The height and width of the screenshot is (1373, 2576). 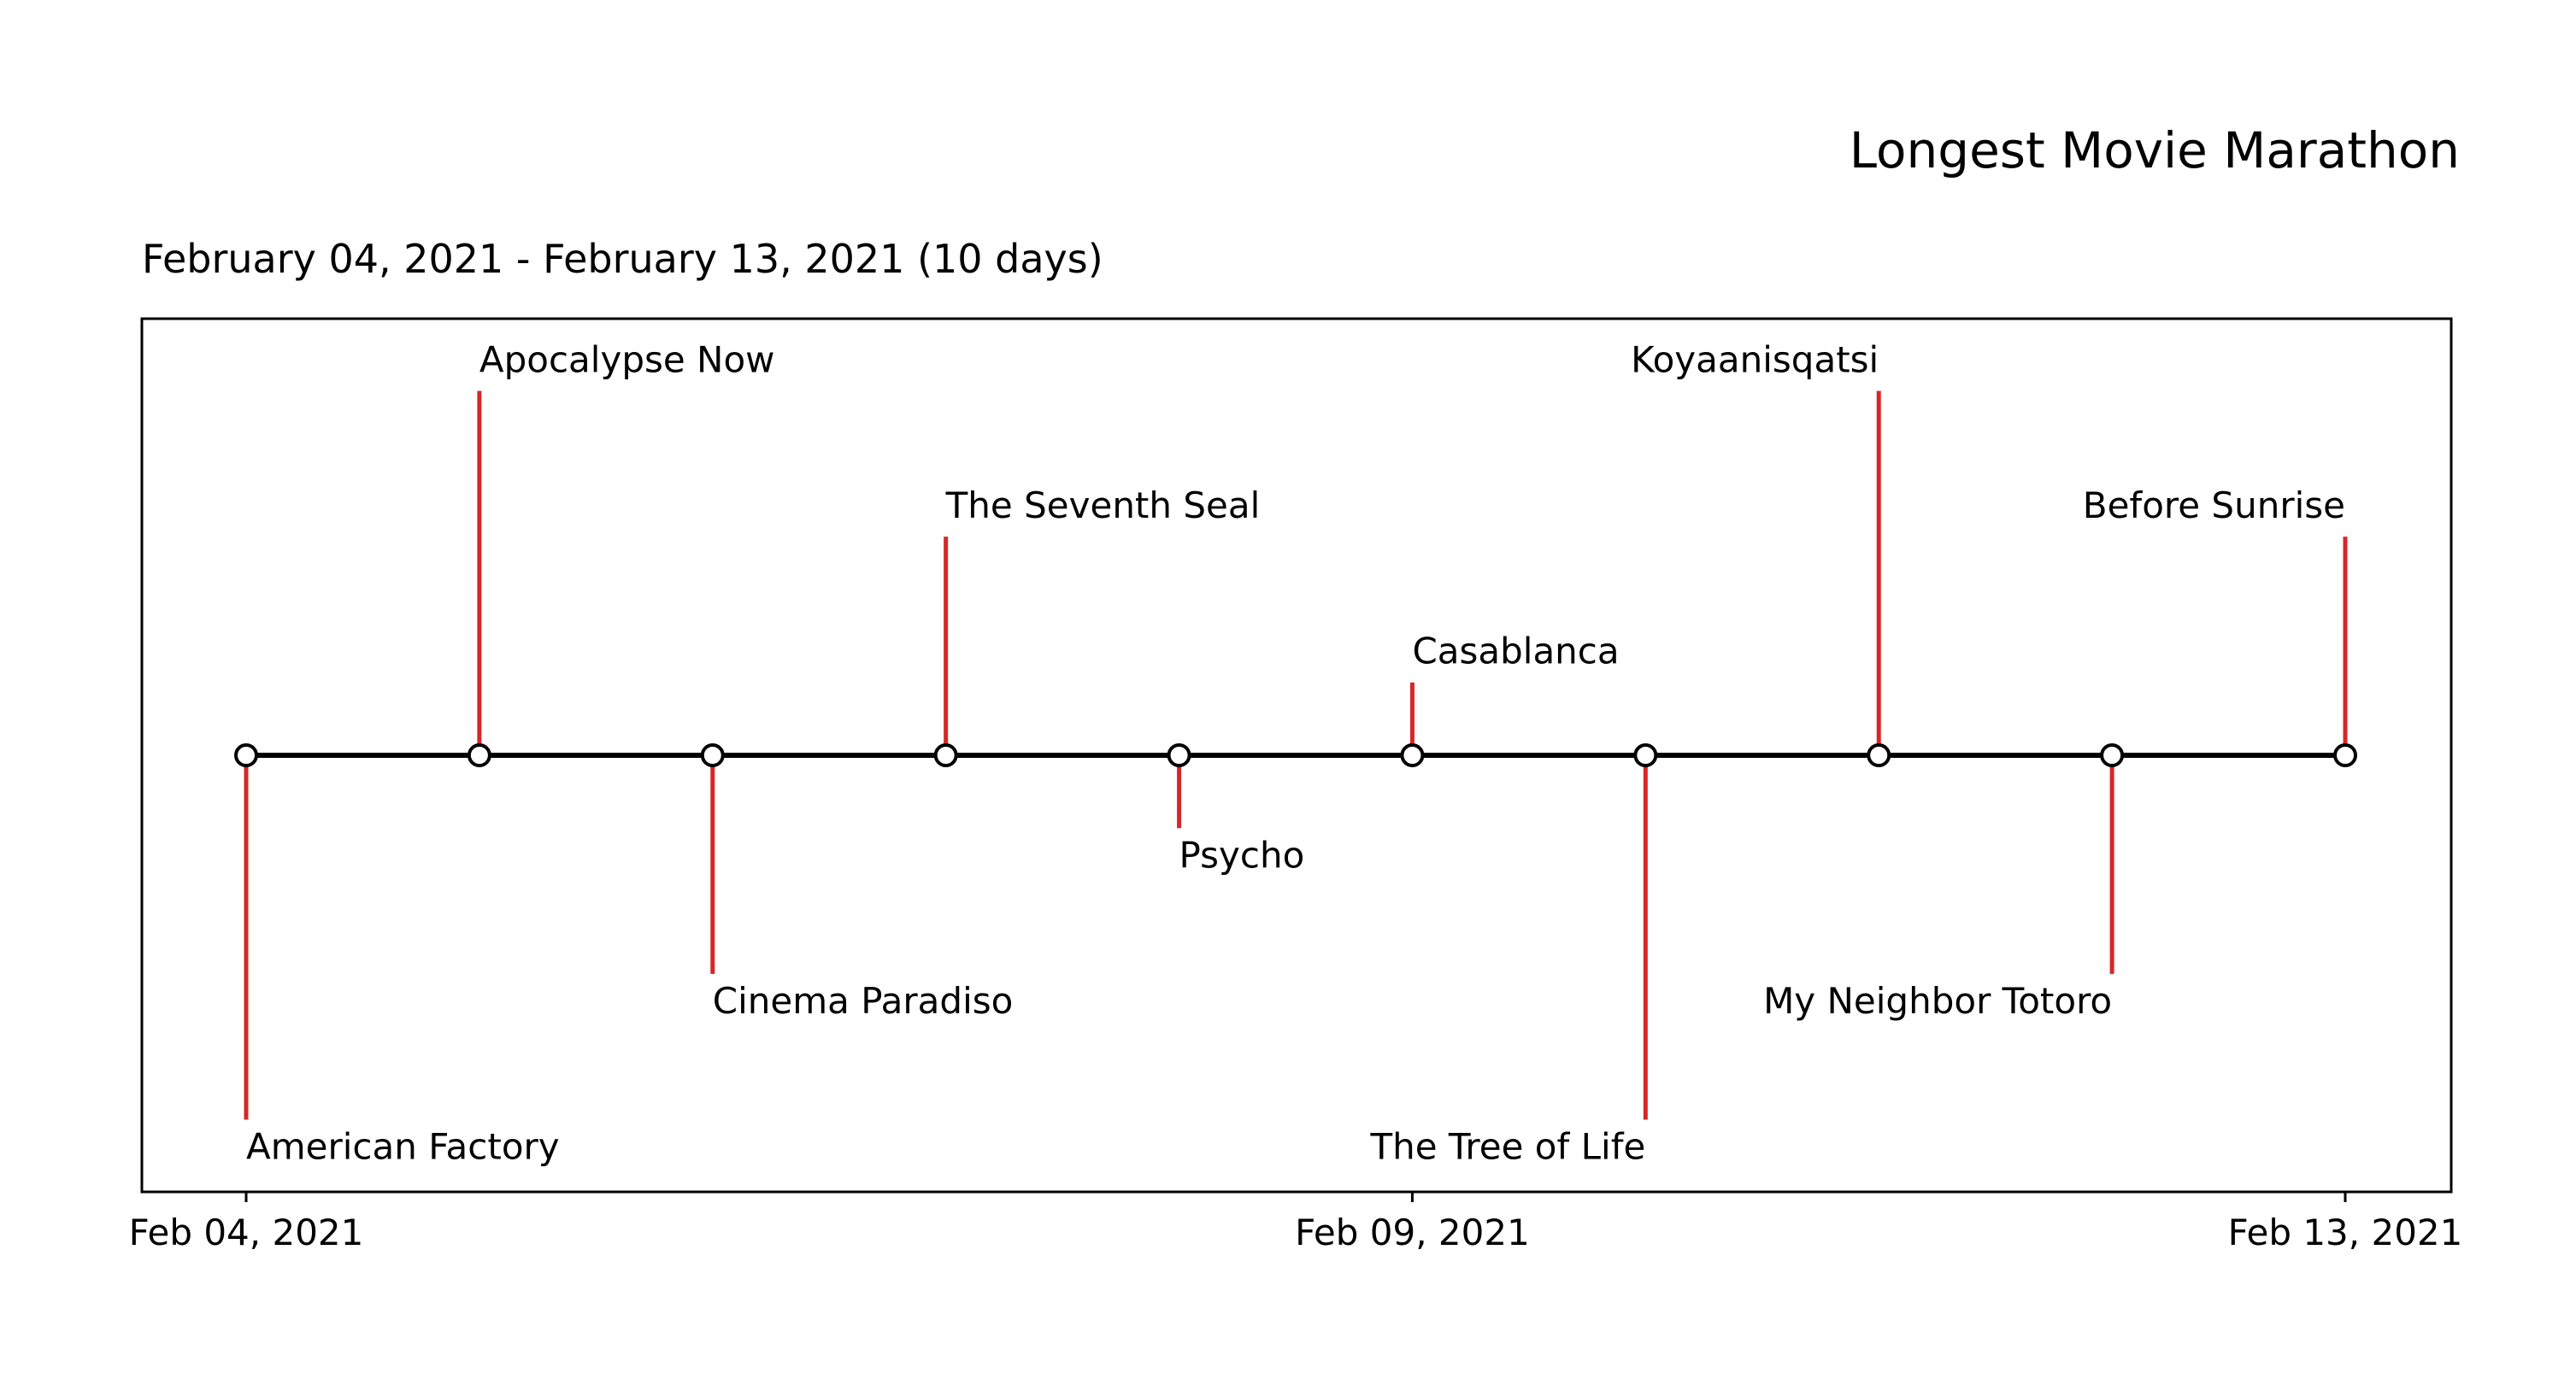 I want to click on event-marker-koyaanisqatsi, so click(x=1879, y=755).